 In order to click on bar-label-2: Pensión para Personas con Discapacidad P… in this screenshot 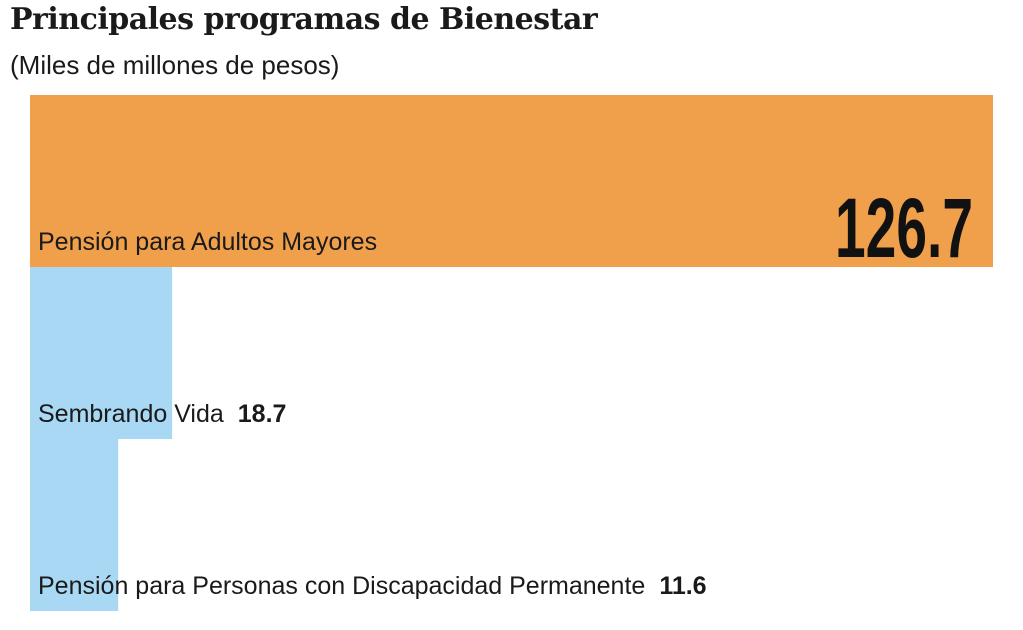, I will do `click(341, 586)`.